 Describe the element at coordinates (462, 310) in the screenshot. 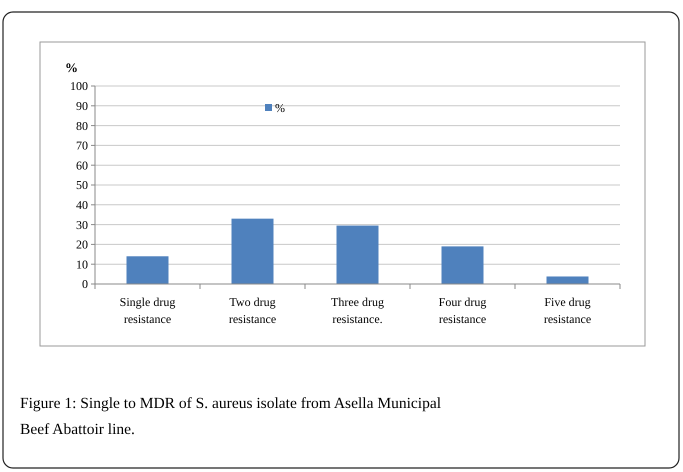

I see `x-tick-label: Four drug resistance` at that location.